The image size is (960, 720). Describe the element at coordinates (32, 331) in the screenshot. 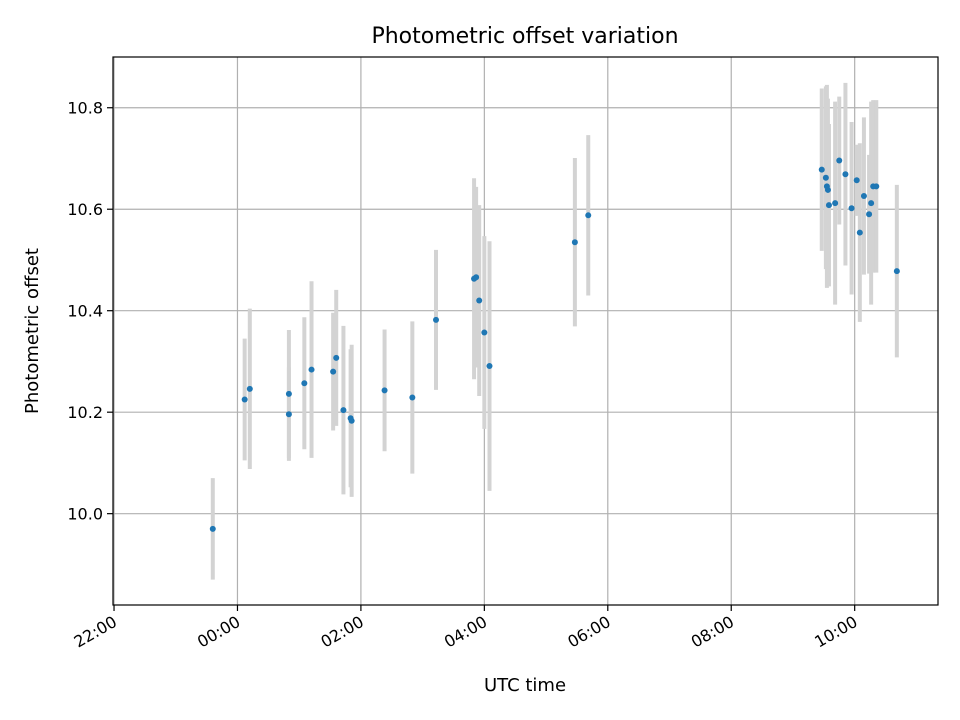

I see `y-axis-label: Photometric offset` at that location.